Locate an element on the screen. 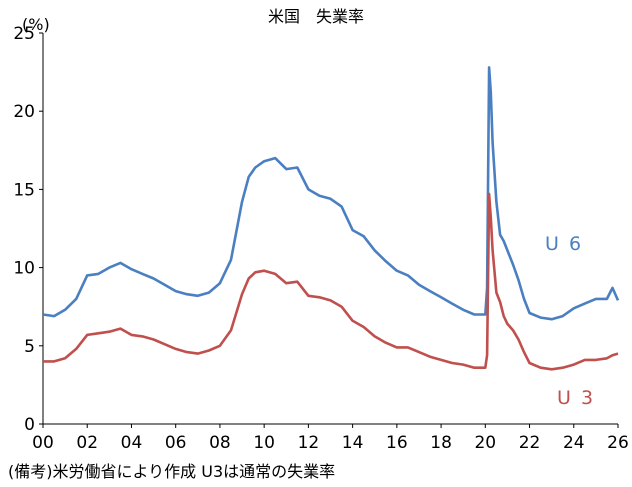 The height and width of the screenshot is (487, 632). source-note: (備考)米労働省により作成 U3は通常の失業率 is located at coordinates (172, 471).